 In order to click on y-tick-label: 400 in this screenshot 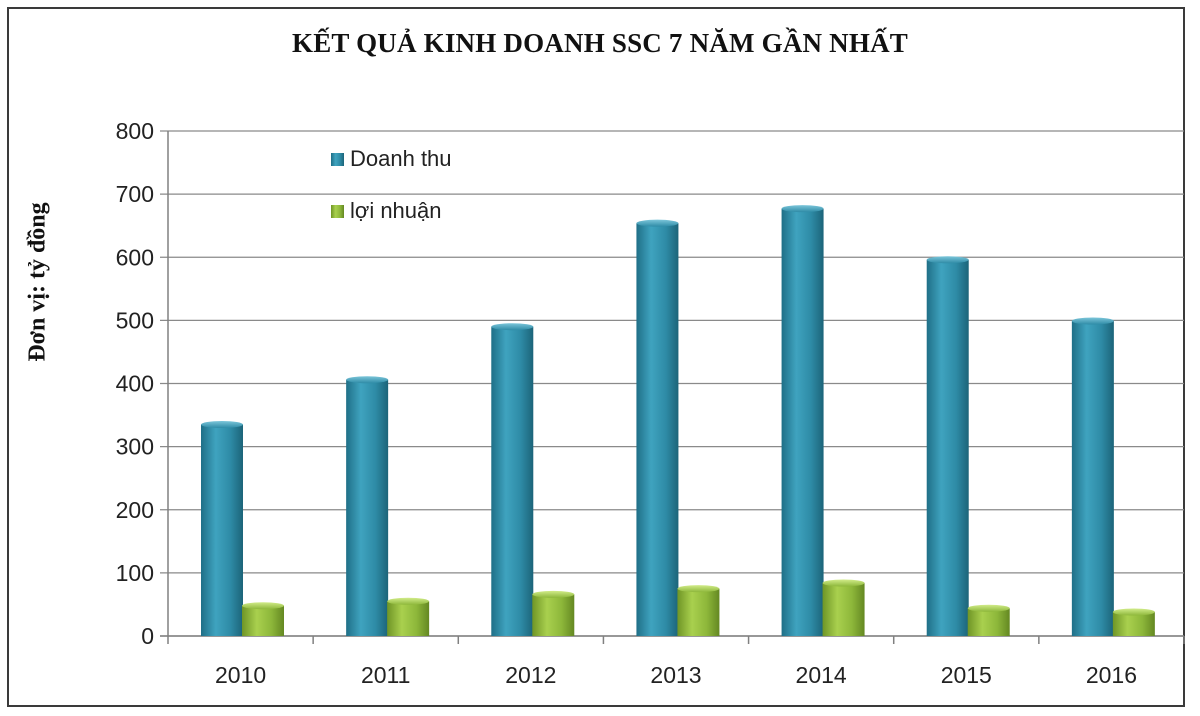, I will do `click(135, 384)`.